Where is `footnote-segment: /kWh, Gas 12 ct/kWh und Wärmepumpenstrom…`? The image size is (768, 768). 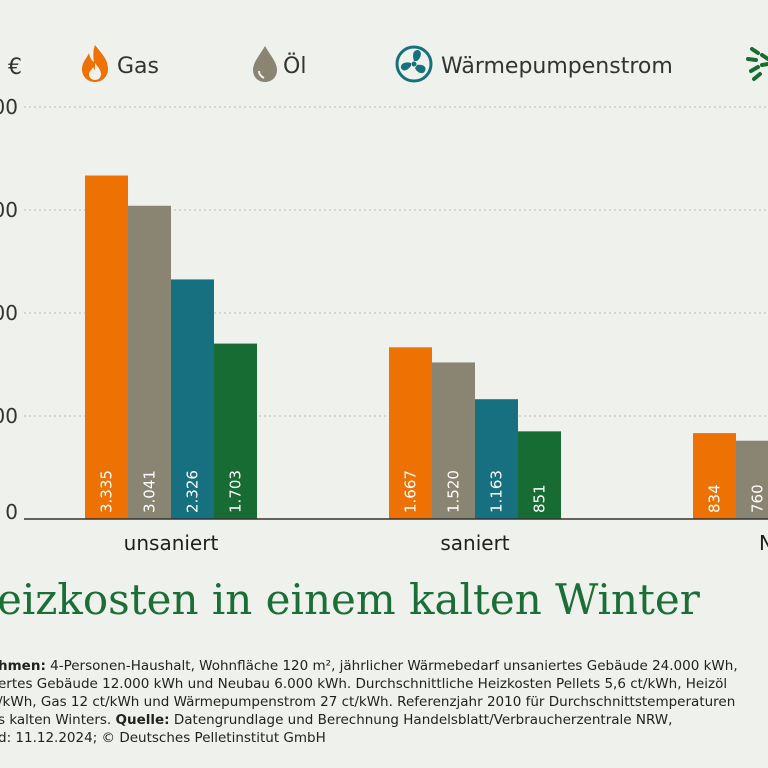 footnote-segment: /kWh, Gas 12 ct/kWh und Wärmepumpenstrom… is located at coordinates (367, 702).